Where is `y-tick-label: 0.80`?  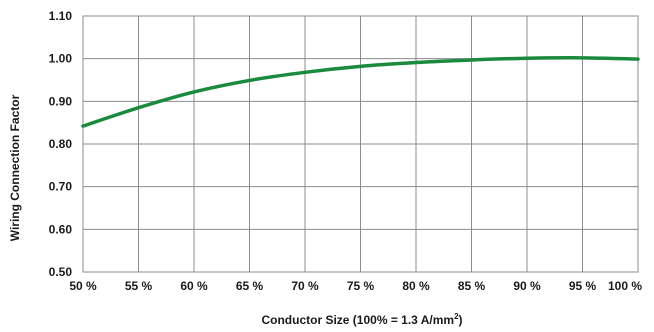 y-tick-label: 0.80 is located at coordinates (61, 144).